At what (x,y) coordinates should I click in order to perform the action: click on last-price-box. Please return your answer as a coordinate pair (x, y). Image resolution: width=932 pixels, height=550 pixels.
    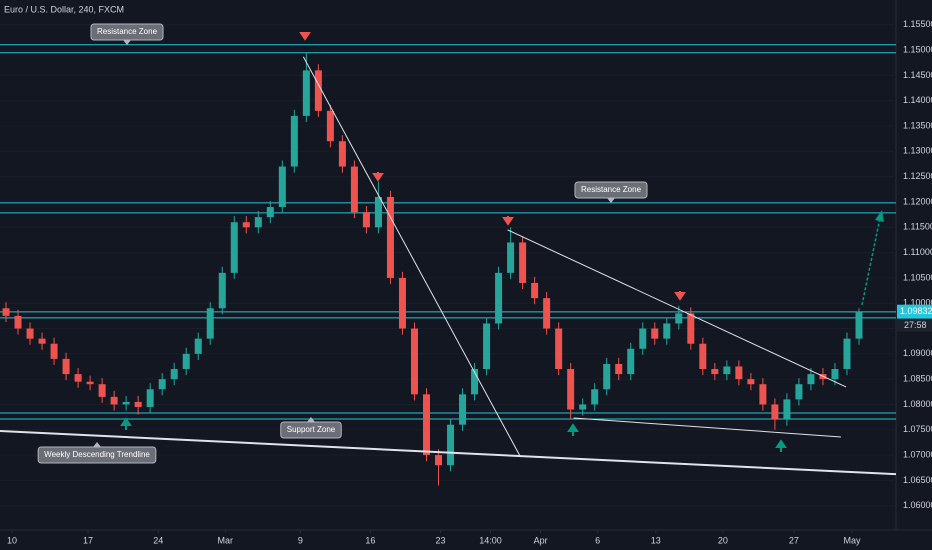
    Looking at the image, I should click on (914, 311).